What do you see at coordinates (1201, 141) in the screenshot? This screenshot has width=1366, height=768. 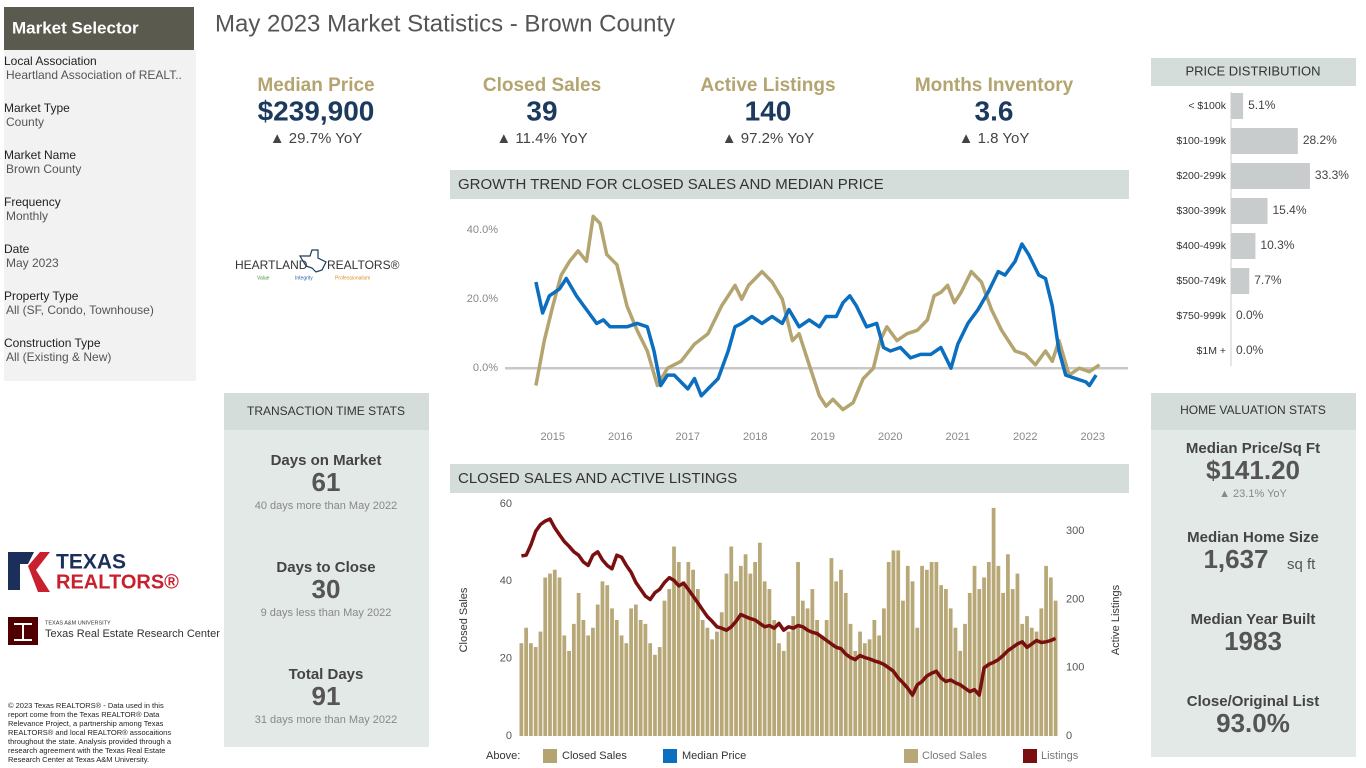 I see `category-label: $100-199k` at bounding box center [1201, 141].